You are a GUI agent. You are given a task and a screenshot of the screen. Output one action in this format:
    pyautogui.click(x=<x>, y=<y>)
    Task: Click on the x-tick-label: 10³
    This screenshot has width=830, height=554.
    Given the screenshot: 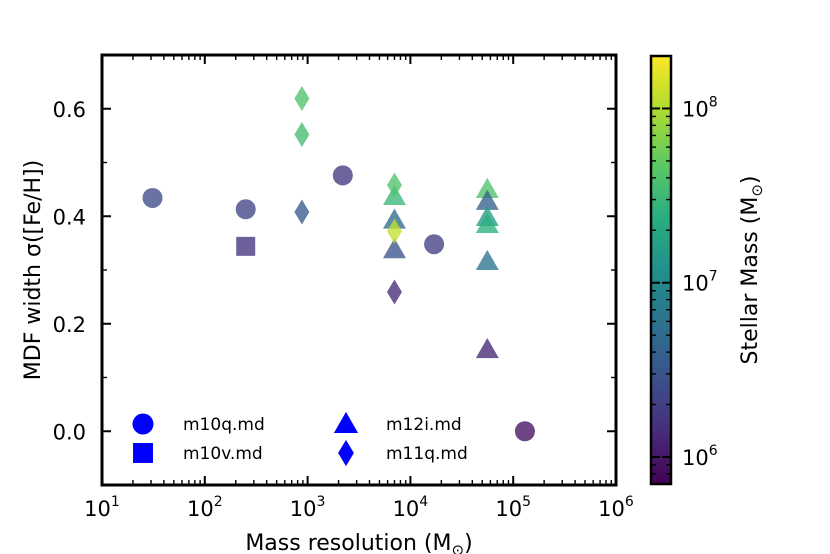 What is the action you would take?
    pyautogui.click(x=308, y=507)
    